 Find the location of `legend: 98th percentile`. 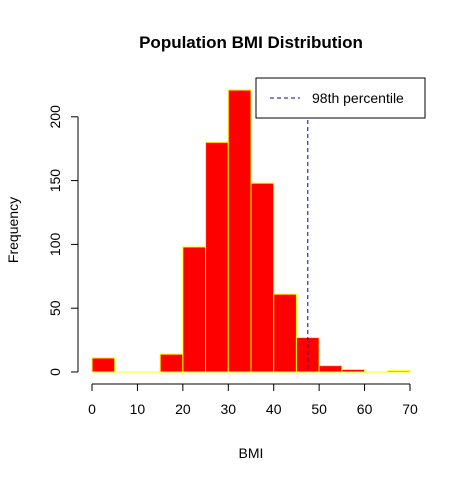

legend: 98th percentile is located at coordinates (340, 98).